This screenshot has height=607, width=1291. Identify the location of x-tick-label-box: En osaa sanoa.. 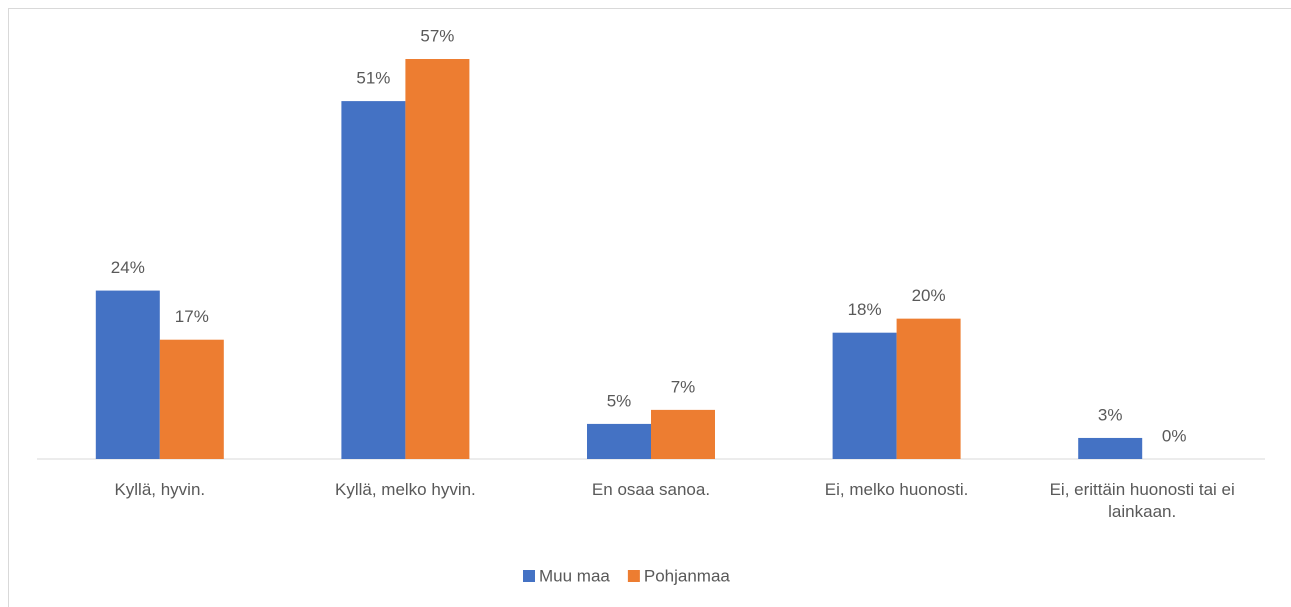
(651, 489).